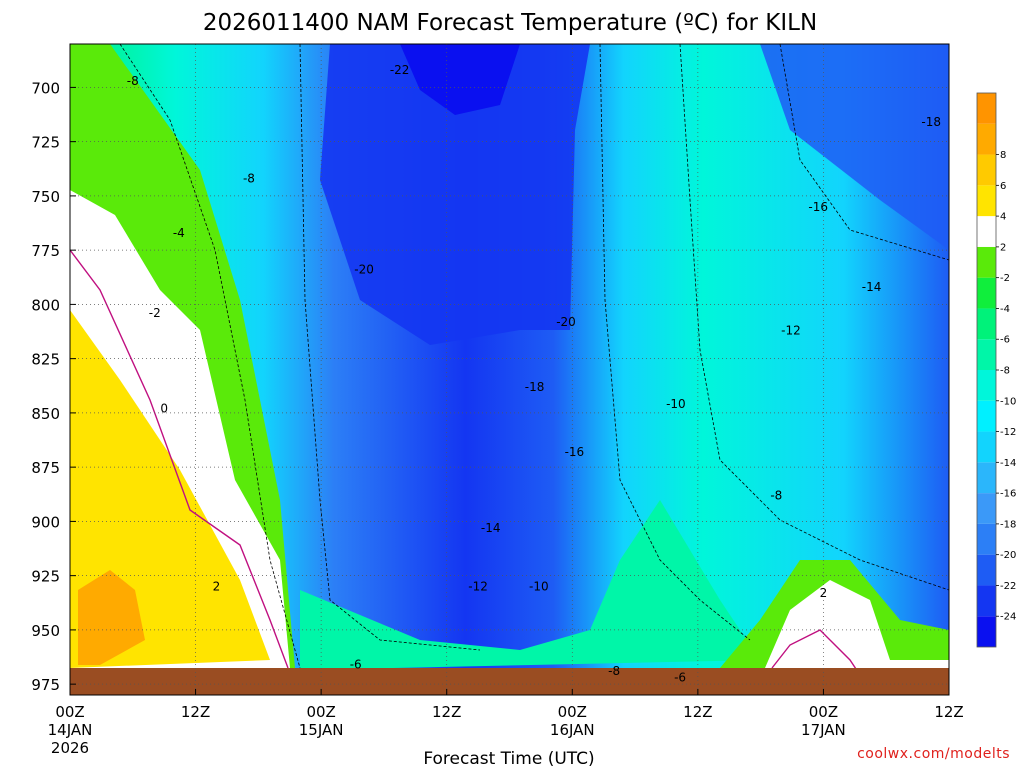 The height and width of the screenshot is (768, 1024). Describe the element at coordinates (1005, 371) in the screenshot. I see `colorbar-tick-label: -8` at that location.